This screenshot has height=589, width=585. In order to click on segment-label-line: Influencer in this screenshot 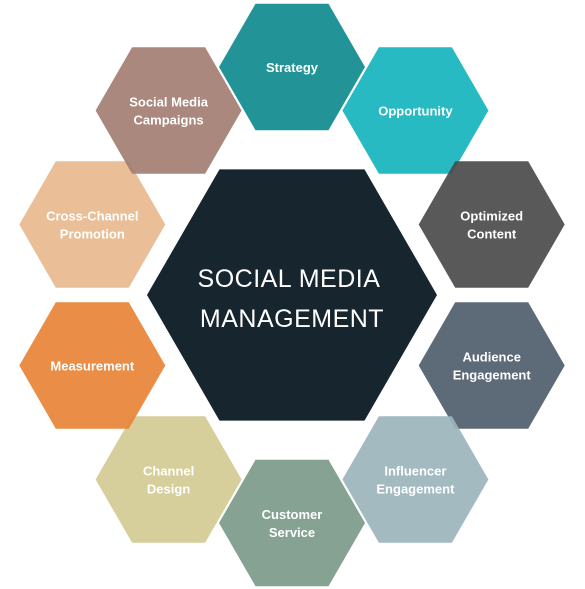, I will do `click(415, 471)`.